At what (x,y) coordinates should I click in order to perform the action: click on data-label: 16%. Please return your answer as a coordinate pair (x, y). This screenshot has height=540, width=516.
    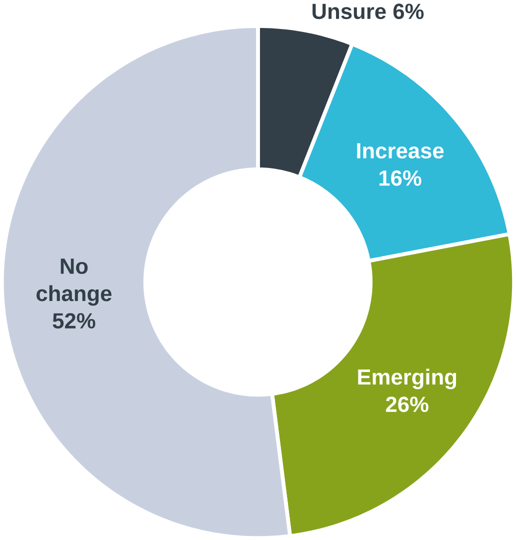
    Looking at the image, I should click on (401, 178).